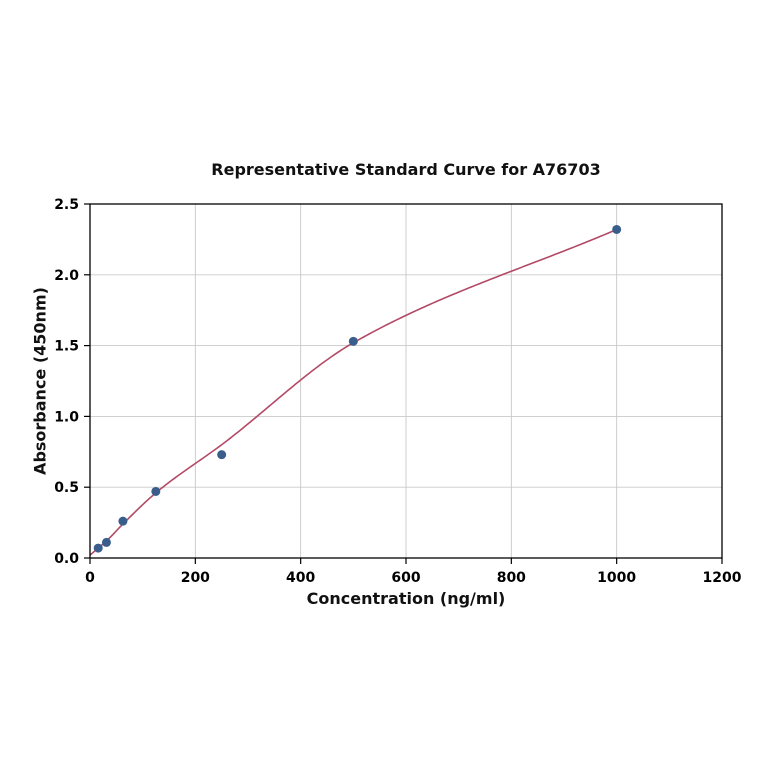  Describe the element at coordinates (300, 578) in the screenshot. I see `x-tick-label: 400` at that location.